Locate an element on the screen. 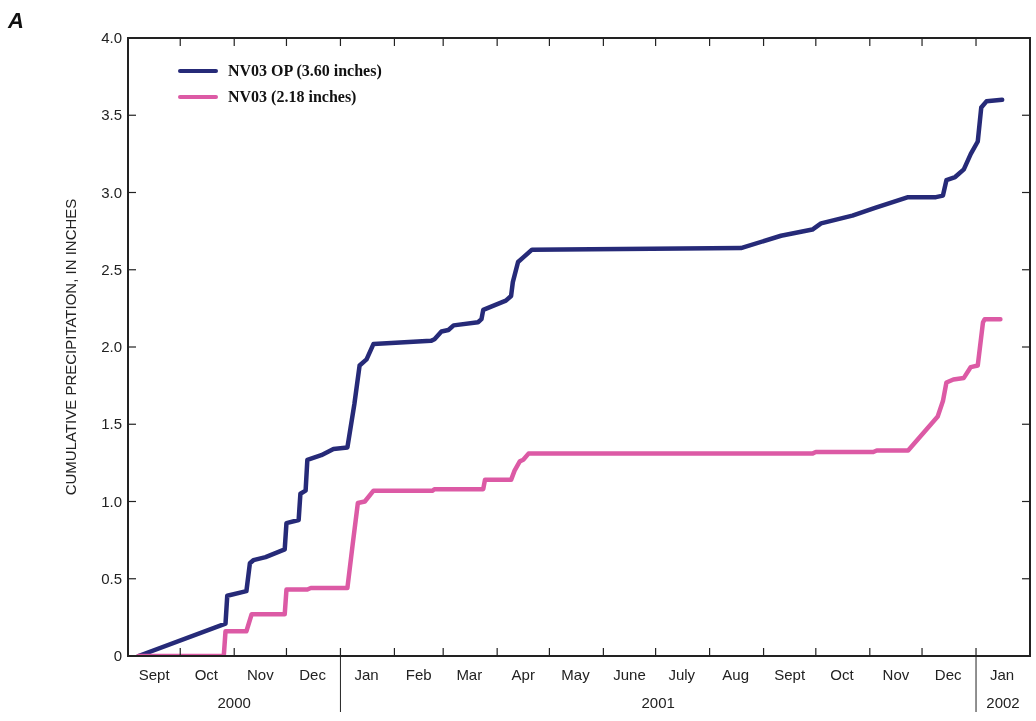  x-tick-label: Mar is located at coordinates (469, 674).